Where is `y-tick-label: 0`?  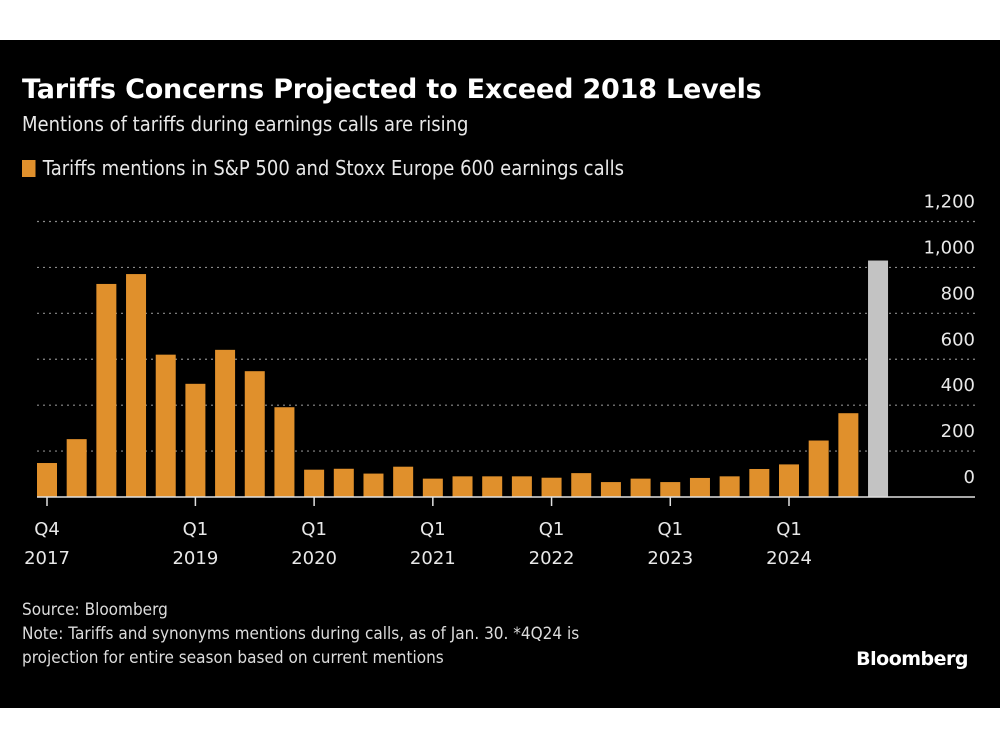 y-tick-label: 0 is located at coordinates (969, 477).